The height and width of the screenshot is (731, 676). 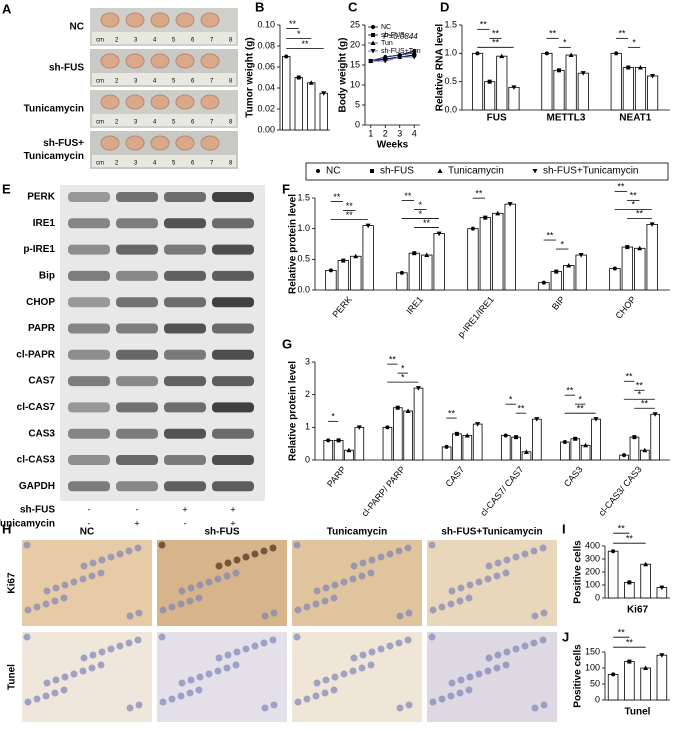 I want to click on blot-label: GAPDH, so click(x=37, y=486).